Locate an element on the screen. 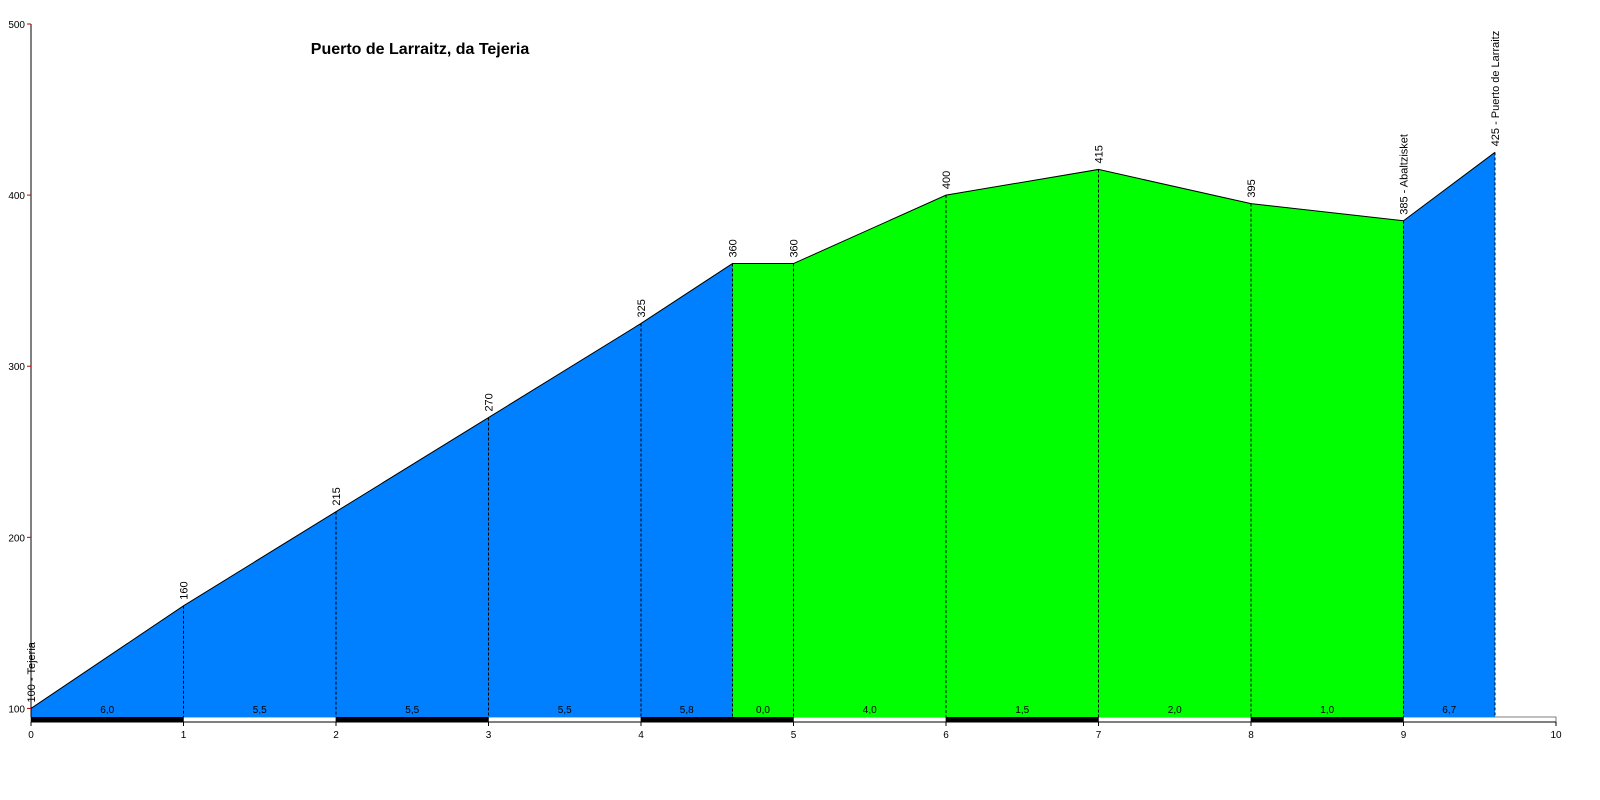 The width and height of the screenshot is (1600, 800). y-tick-label: 100 is located at coordinates (16, 709).